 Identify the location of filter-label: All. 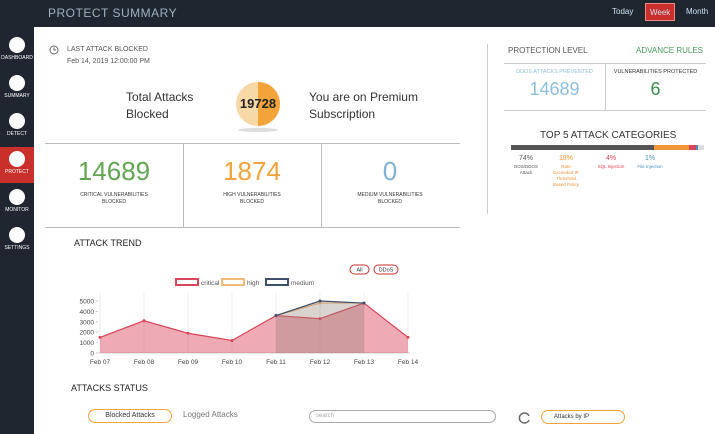
(359, 271).